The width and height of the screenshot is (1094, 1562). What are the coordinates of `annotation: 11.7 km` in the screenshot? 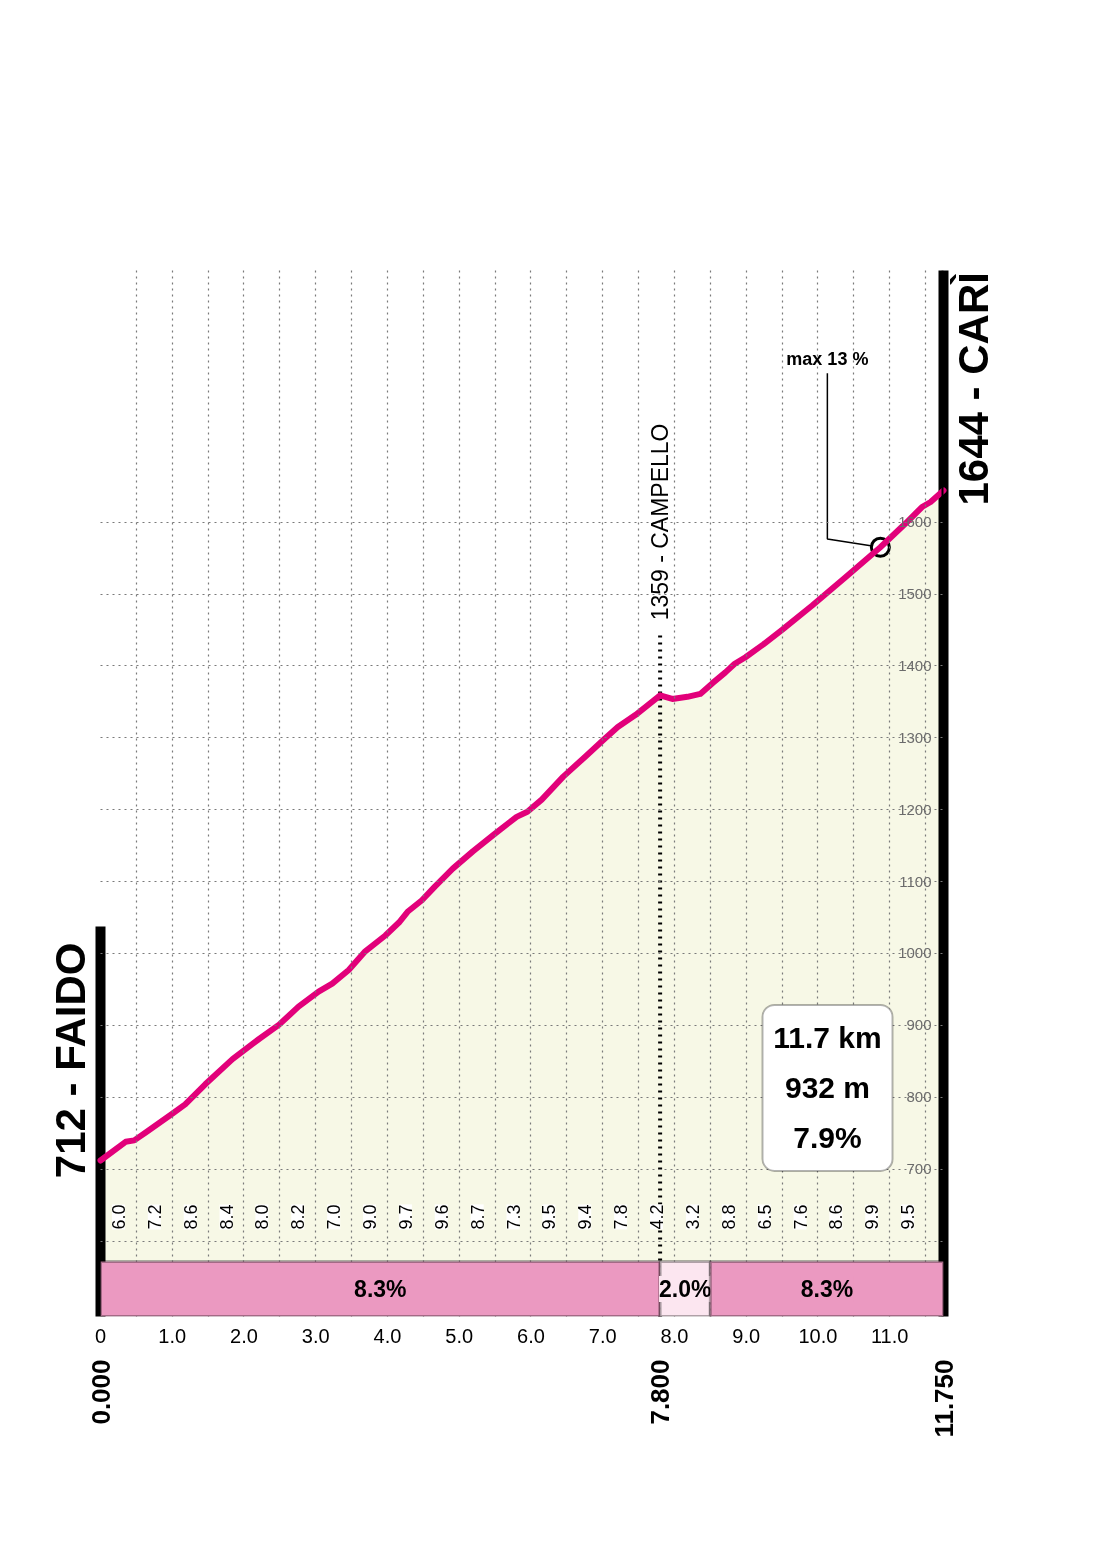 It's located at (827, 1038).